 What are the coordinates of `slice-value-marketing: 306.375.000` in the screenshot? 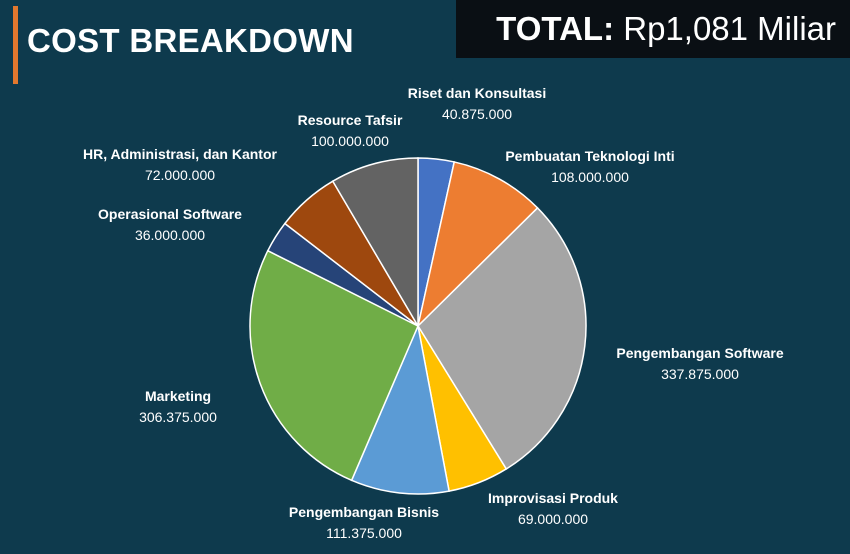 It's located at (178, 417).